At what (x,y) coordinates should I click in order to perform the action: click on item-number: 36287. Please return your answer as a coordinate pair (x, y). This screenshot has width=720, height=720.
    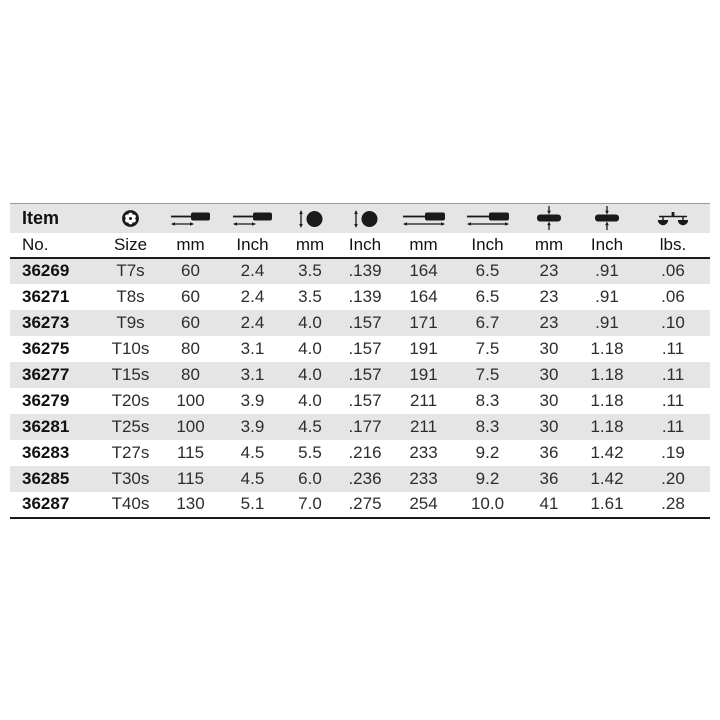
    Looking at the image, I should click on (56, 505).